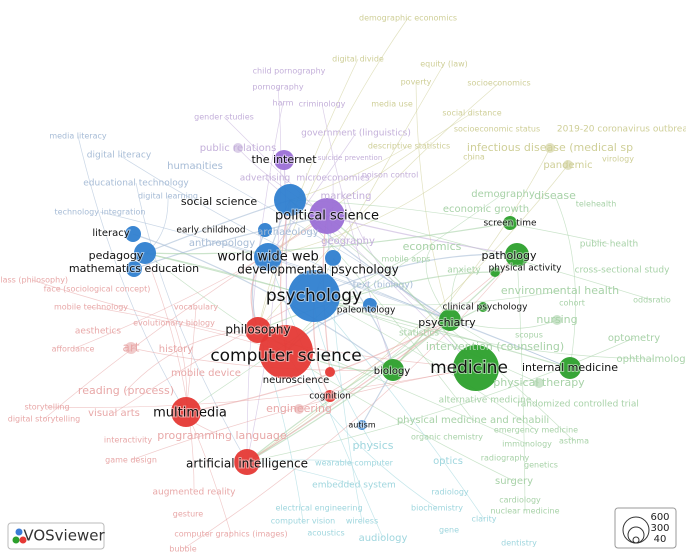  I want to click on faint-label: economic growth, so click(486, 209).